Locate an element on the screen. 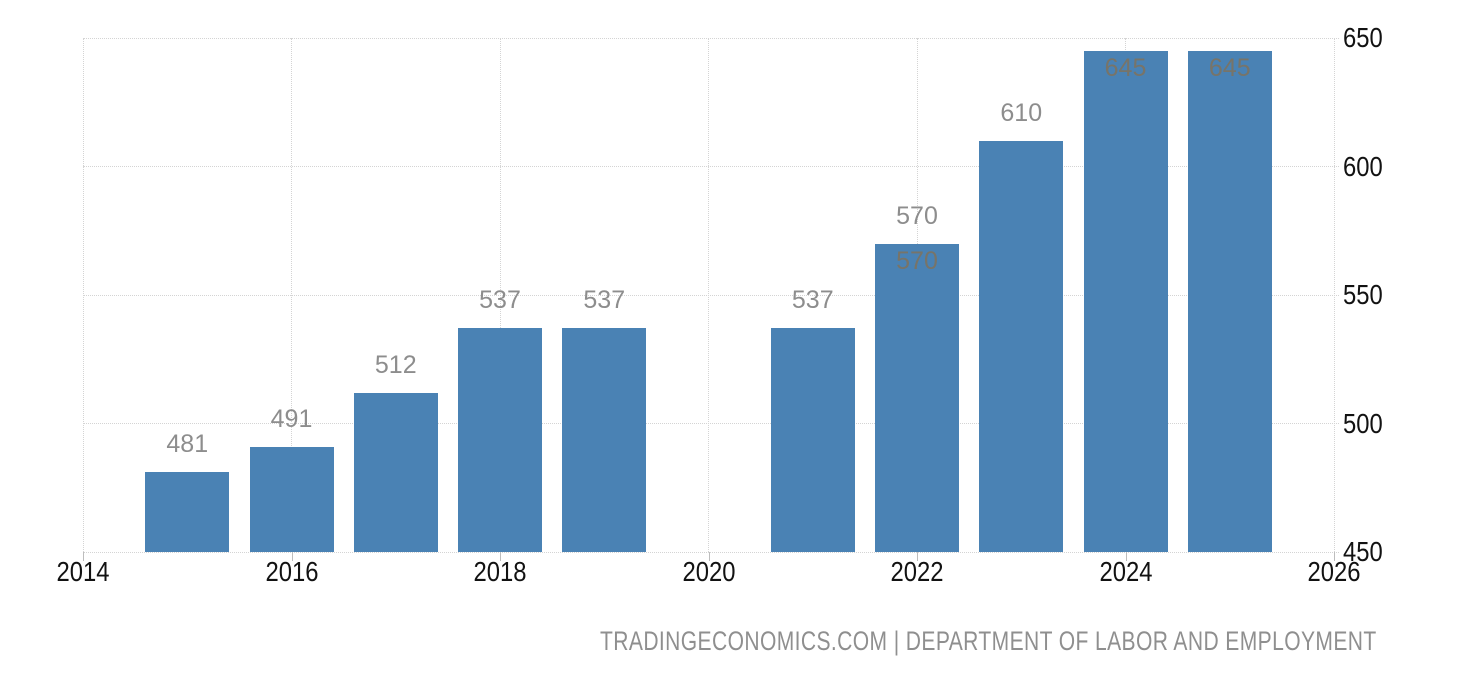 The width and height of the screenshot is (1460, 680). bar-2017 is located at coordinates (395, 472).